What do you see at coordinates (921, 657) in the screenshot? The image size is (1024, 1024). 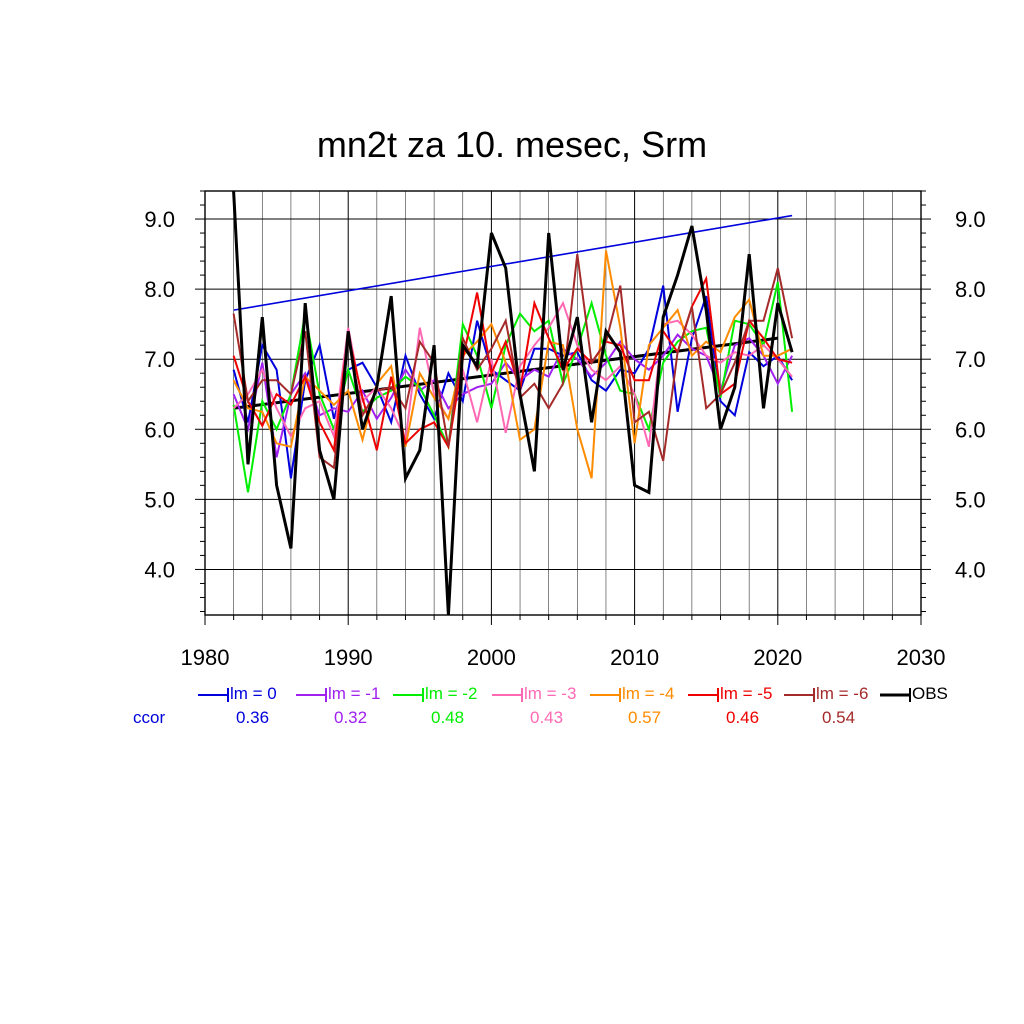 I see `x-tick-label: 2030` at bounding box center [921, 657].